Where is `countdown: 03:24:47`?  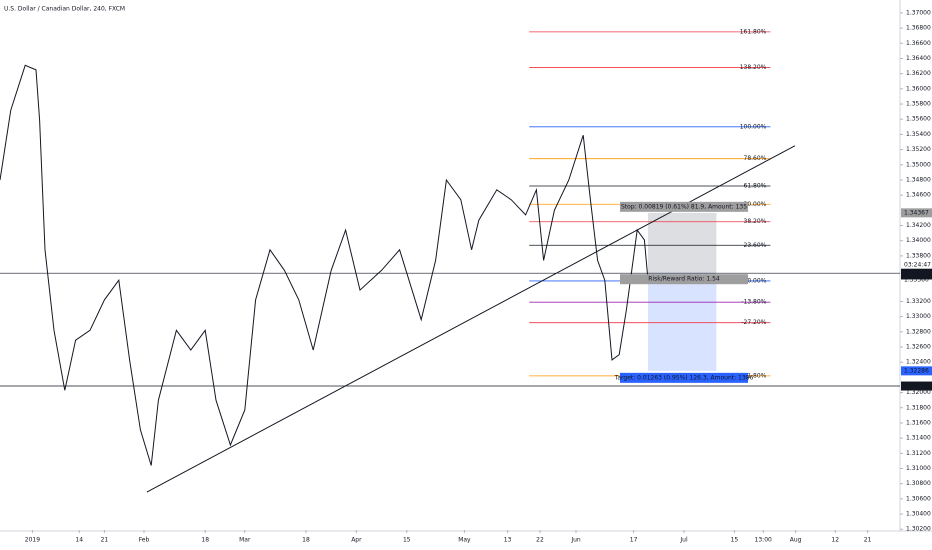 countdown: 03:24:47 is located at coordinates (917, 264).